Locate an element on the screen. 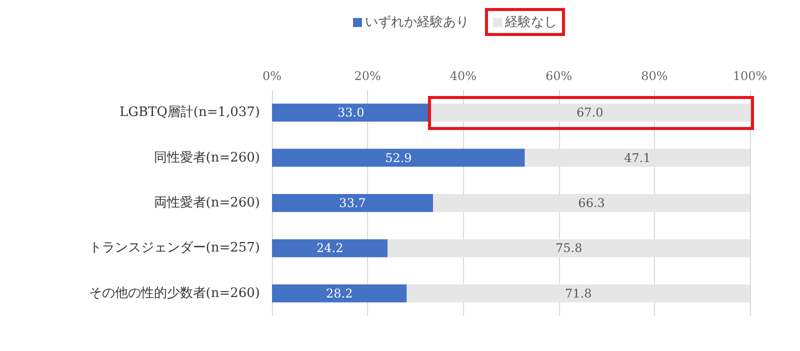  x-tick-label: 100% is located at coordinates (750, 76).